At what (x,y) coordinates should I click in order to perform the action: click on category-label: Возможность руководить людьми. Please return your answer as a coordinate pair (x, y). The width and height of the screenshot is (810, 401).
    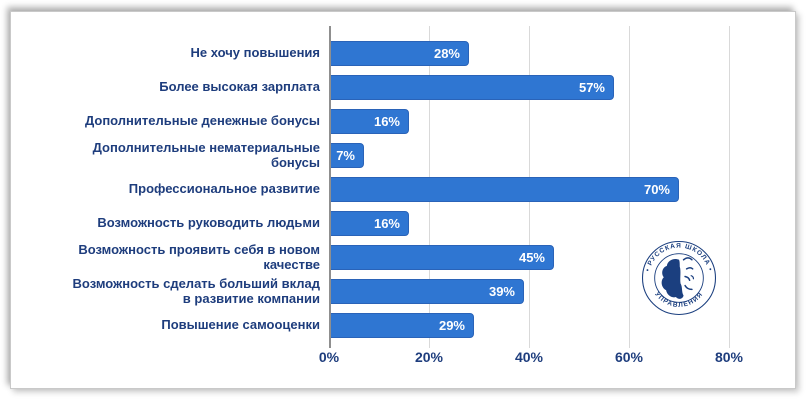
    Looking at the image, I should click on (208, 223).